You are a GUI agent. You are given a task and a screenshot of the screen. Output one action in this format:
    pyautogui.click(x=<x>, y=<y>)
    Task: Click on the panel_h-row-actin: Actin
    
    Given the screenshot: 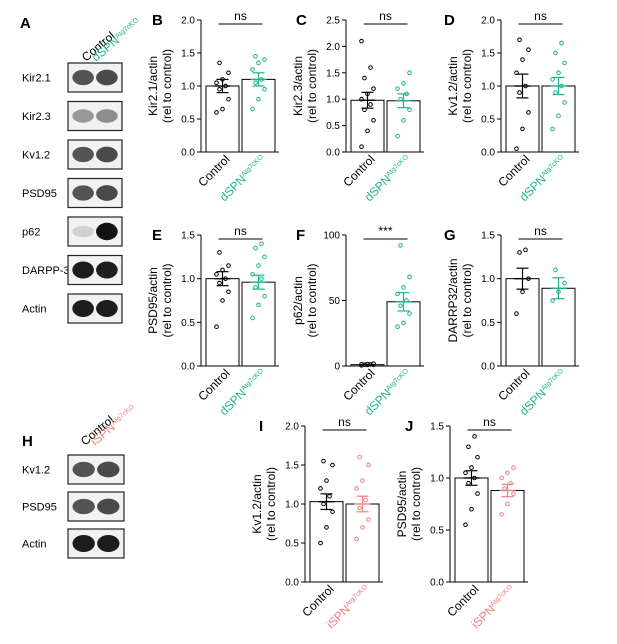 What is the action you would take?
    pyautogui.click(x=73, y=543)
    